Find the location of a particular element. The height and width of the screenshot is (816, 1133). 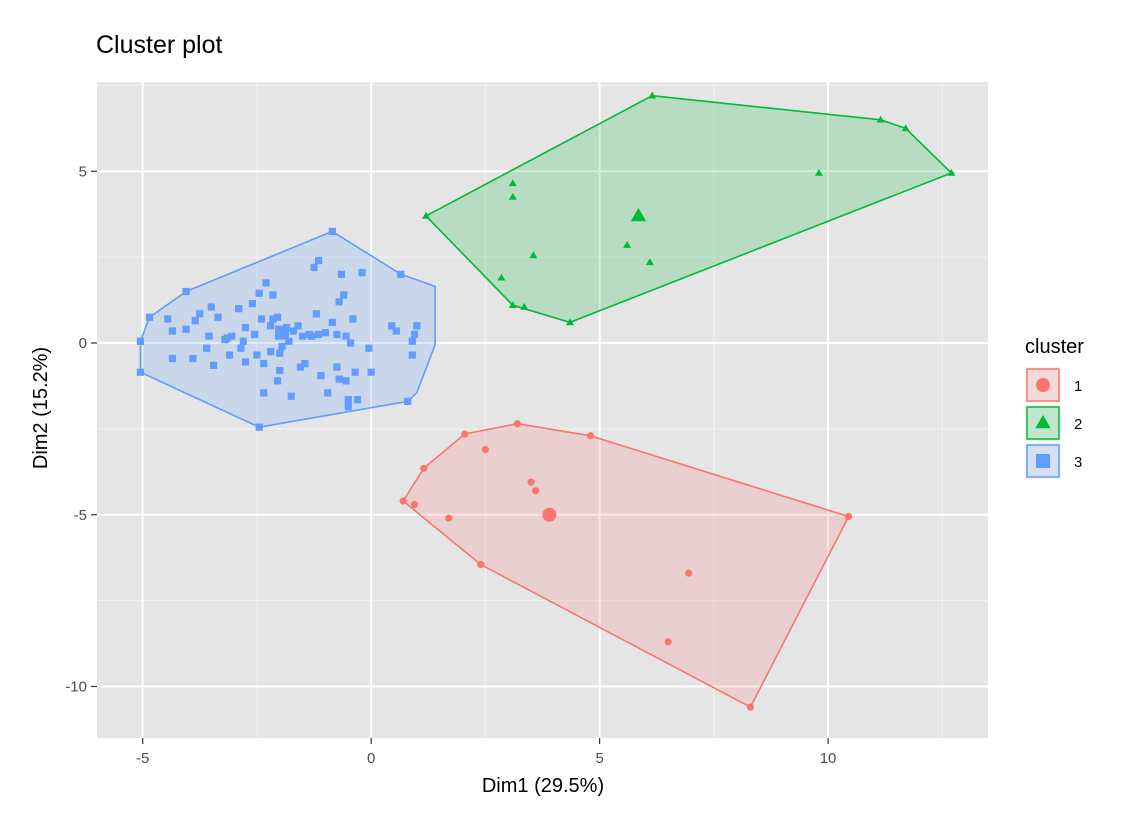

x-axis-title: Dim1 (29.5%) is located at coordinates (543, 786).